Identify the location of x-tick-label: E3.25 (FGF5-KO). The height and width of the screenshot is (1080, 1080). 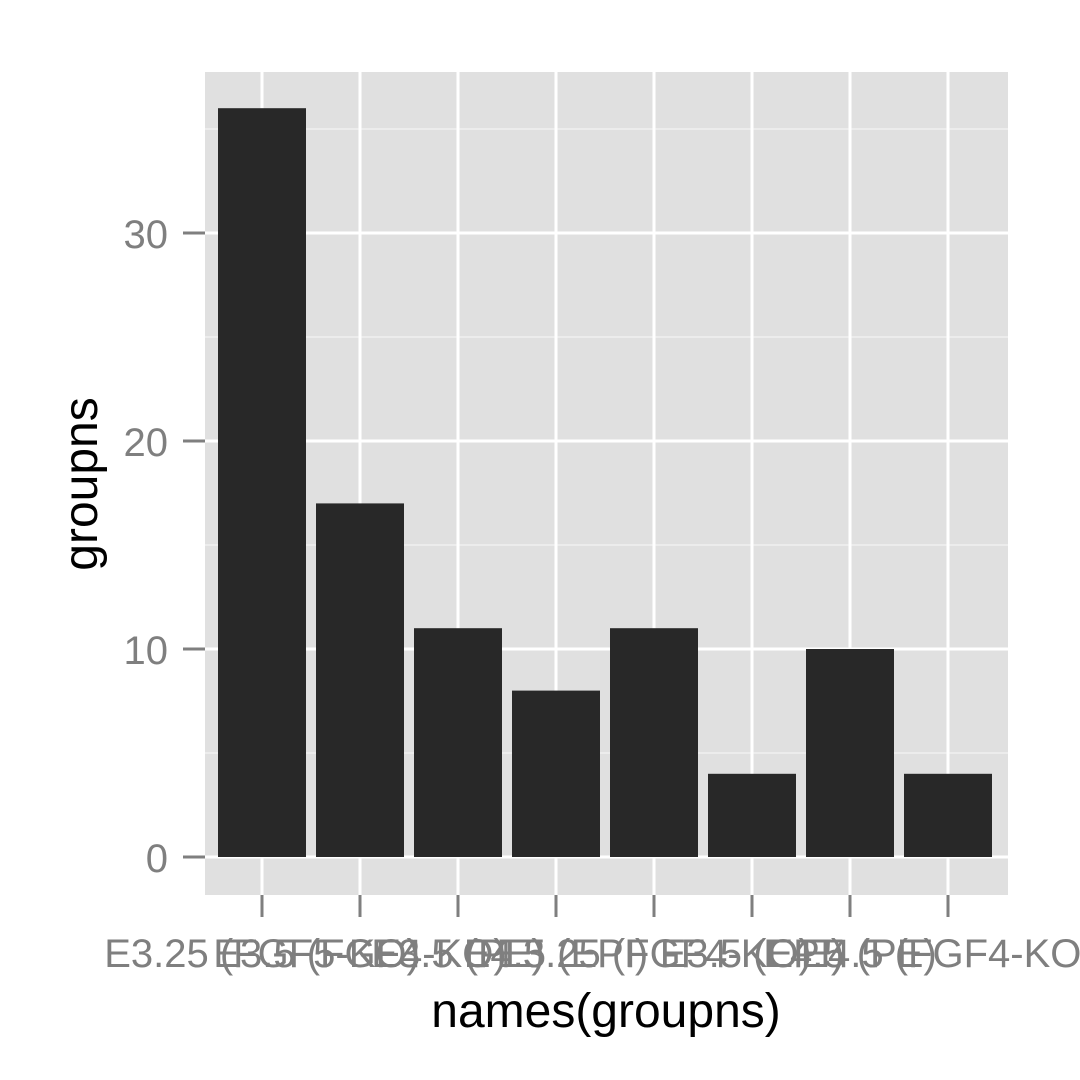
(262, 954).